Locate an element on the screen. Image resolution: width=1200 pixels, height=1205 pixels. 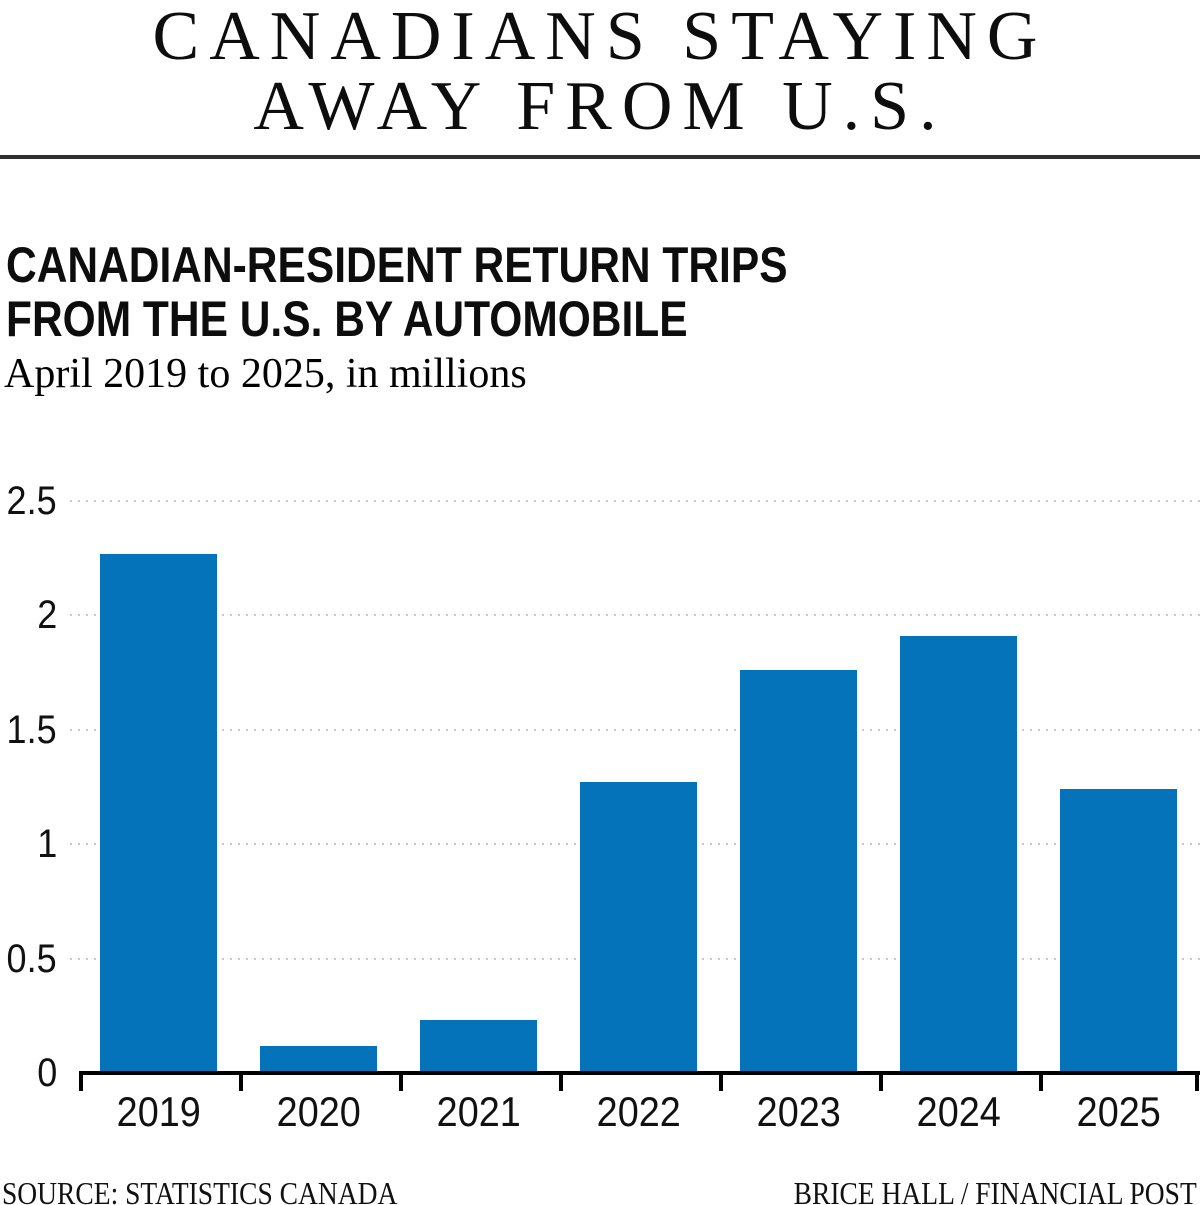
y-axis-label-1.5: 1.5 is located at coordinates (28, 730).